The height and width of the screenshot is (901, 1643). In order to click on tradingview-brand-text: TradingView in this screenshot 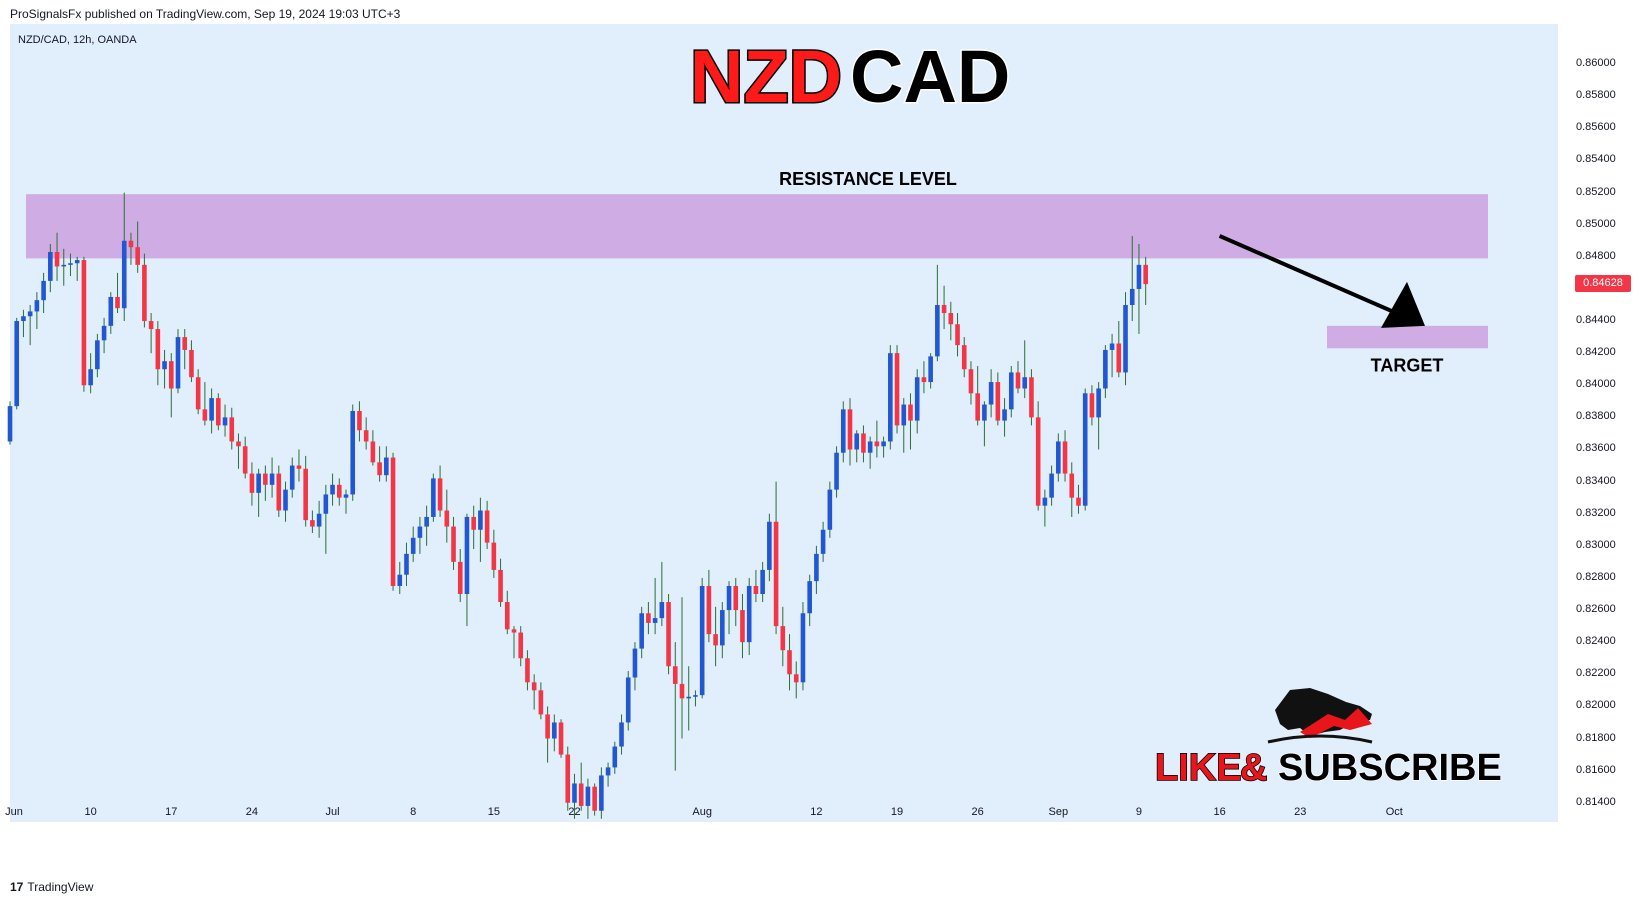, I will do `click(60, 887)`.